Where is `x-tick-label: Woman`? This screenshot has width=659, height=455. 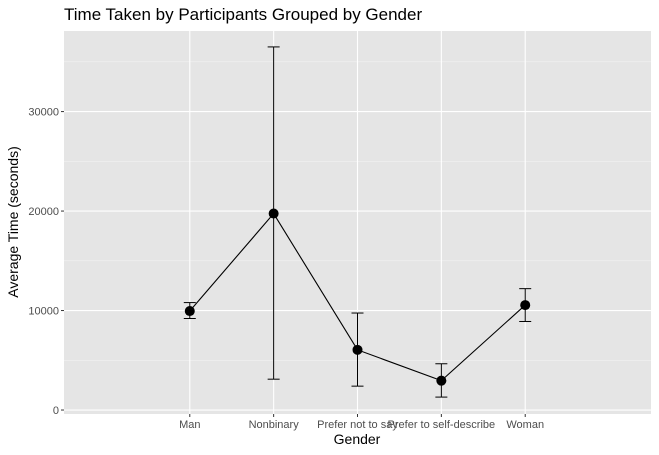
x-tick-label: Woman is located at coordinates (525, 425).